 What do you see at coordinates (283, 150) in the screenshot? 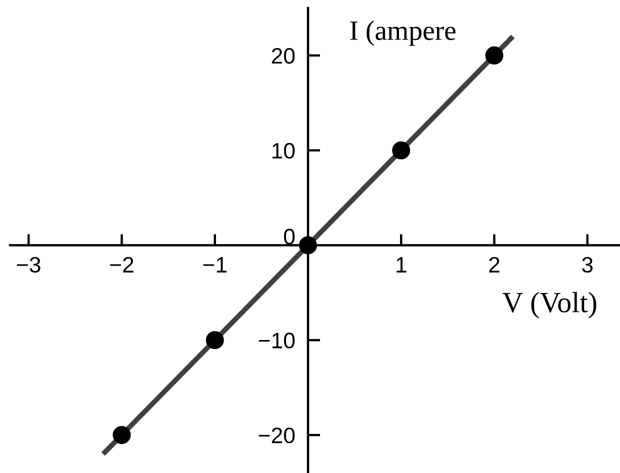
I see `y-tick-label: 10` at bounding box center [283, 150].